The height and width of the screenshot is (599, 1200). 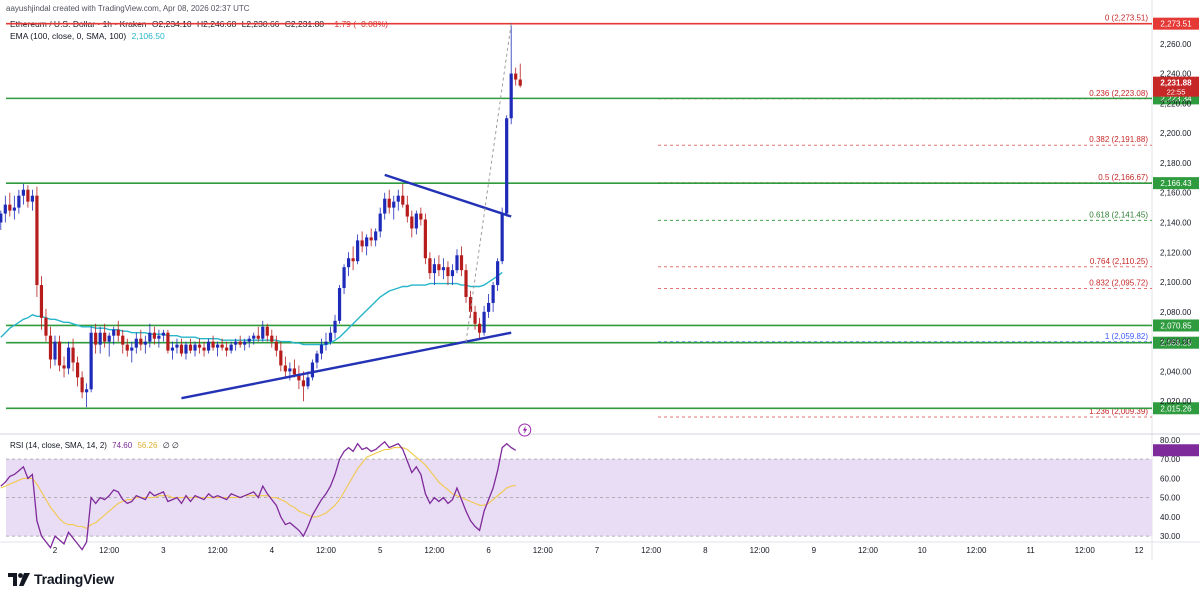 What do you see at coordinates (68, 36) in the screenshot?
I see `ema-label: EMA (100, close, 0, SMA, 100)` at bounding box center [68, 36].